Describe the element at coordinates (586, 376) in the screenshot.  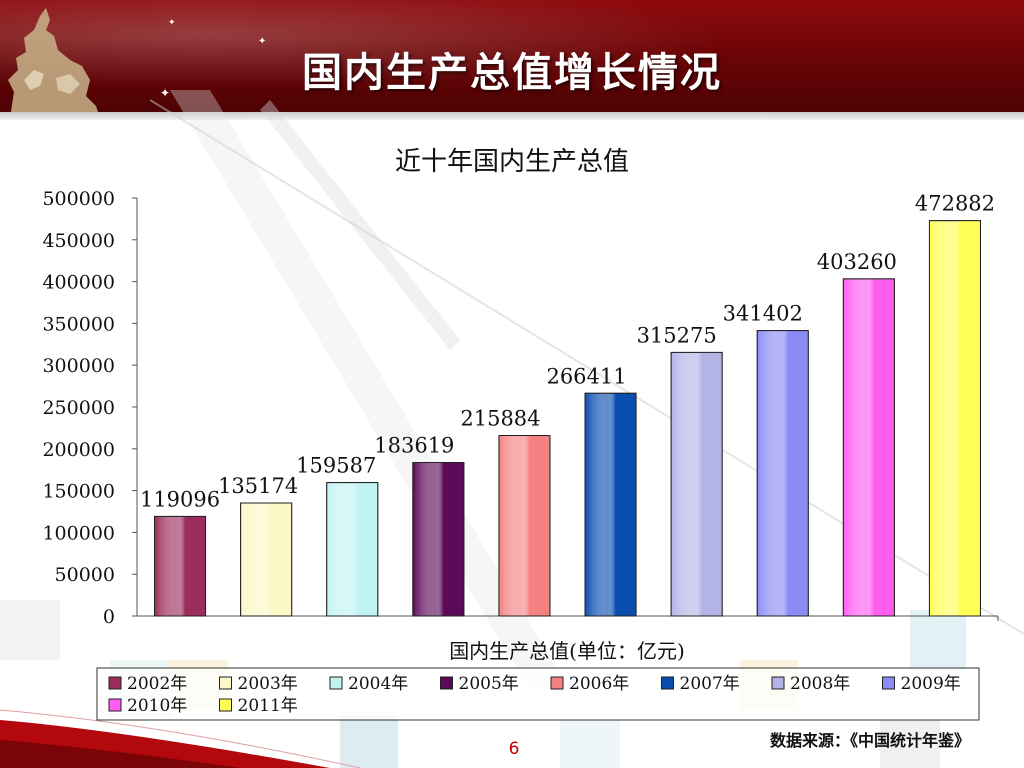
I see `data-label: 266411` at that location.